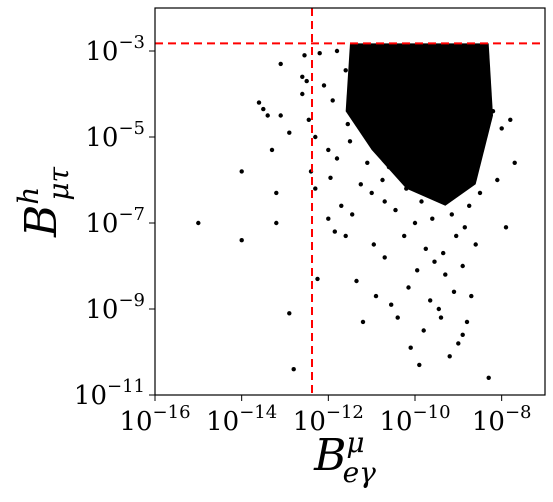 The width and height of the screenshot is (553, 502). I want to click on x-tick-label: 10−16, so click(154, 419).